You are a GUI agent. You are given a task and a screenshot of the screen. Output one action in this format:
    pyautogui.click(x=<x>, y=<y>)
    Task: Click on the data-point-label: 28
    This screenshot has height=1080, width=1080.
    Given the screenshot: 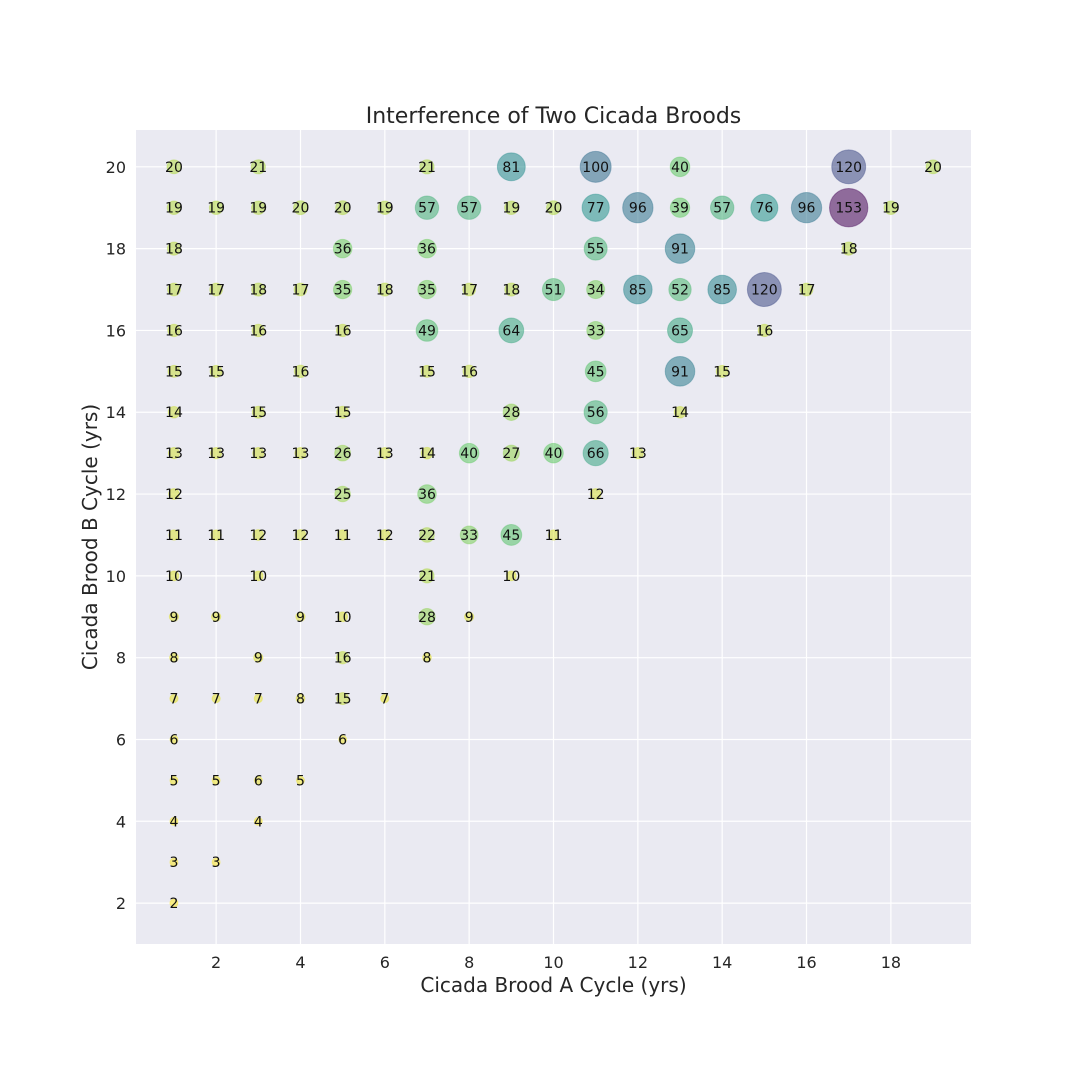 What is the action you would take?
    pyautogui.click(x=511, y=413)
    